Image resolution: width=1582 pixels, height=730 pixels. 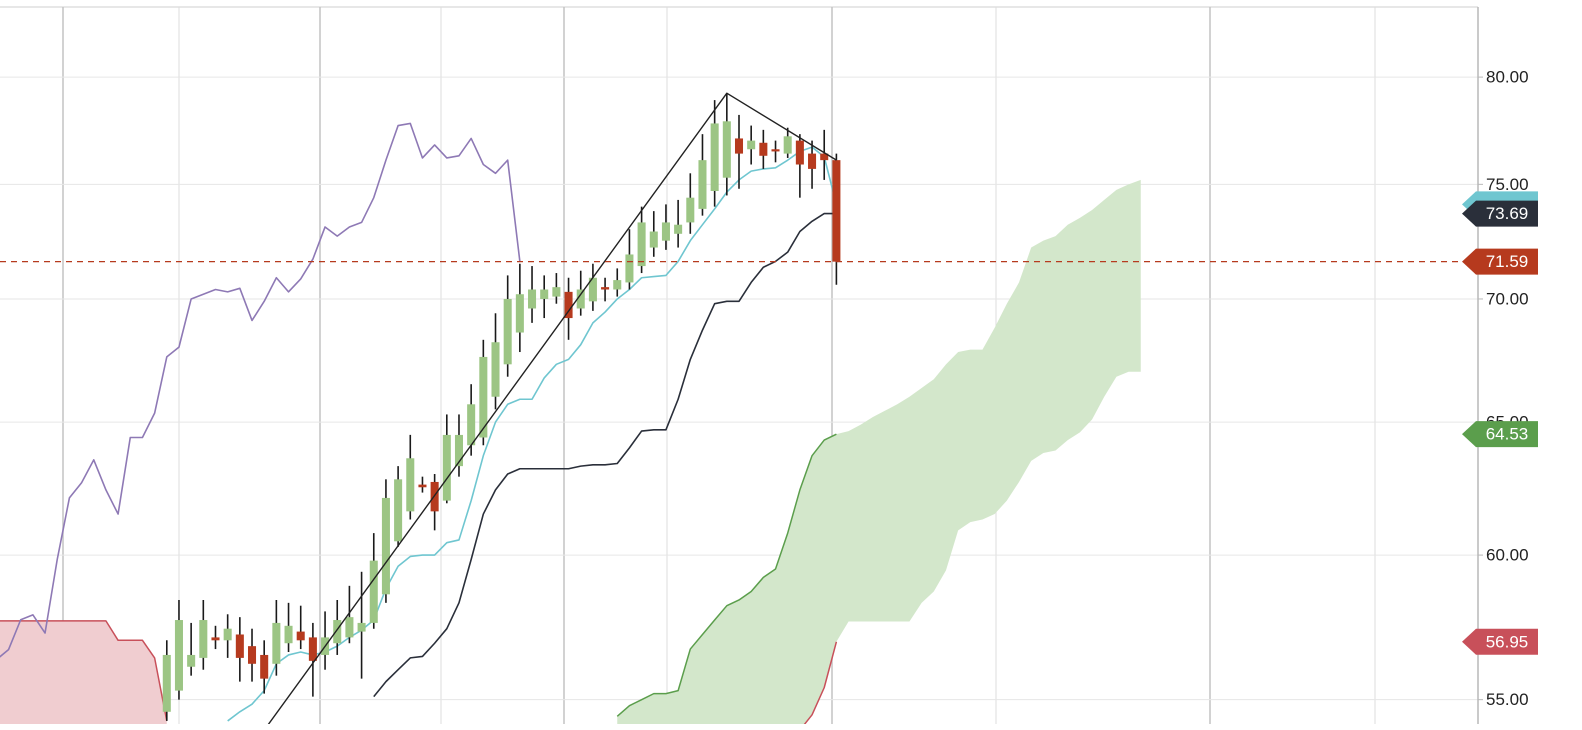 What do you see at coordinates (1507, 261) in the screenshot?
I see `price-tag-label: 71.59` at bounding box center [1507, 261].